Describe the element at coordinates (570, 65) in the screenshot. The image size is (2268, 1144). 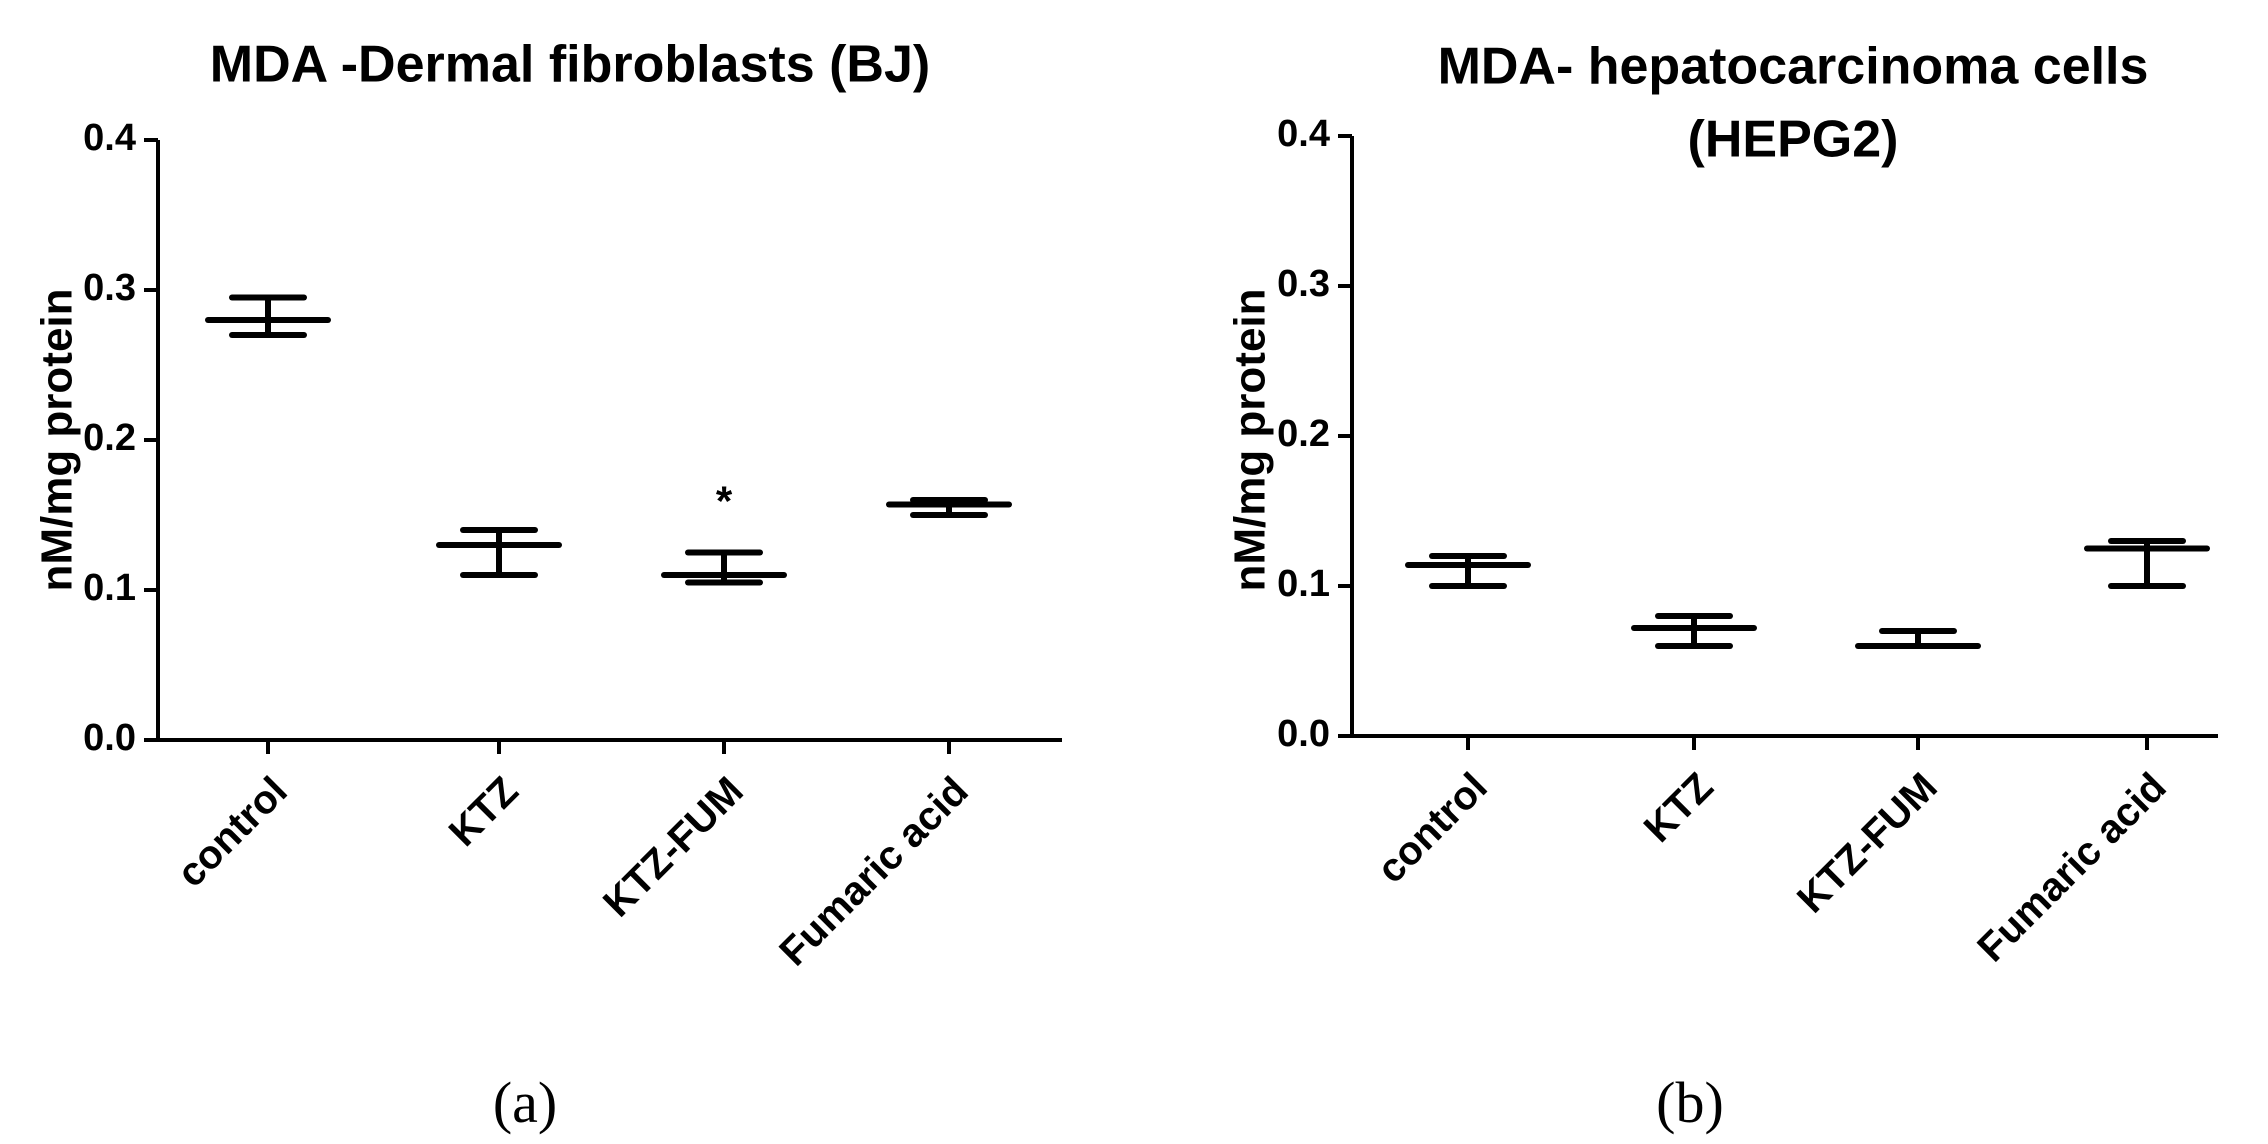
I see `chart-title: MDA -Dermal fibroblasts (BJ)` at that location.